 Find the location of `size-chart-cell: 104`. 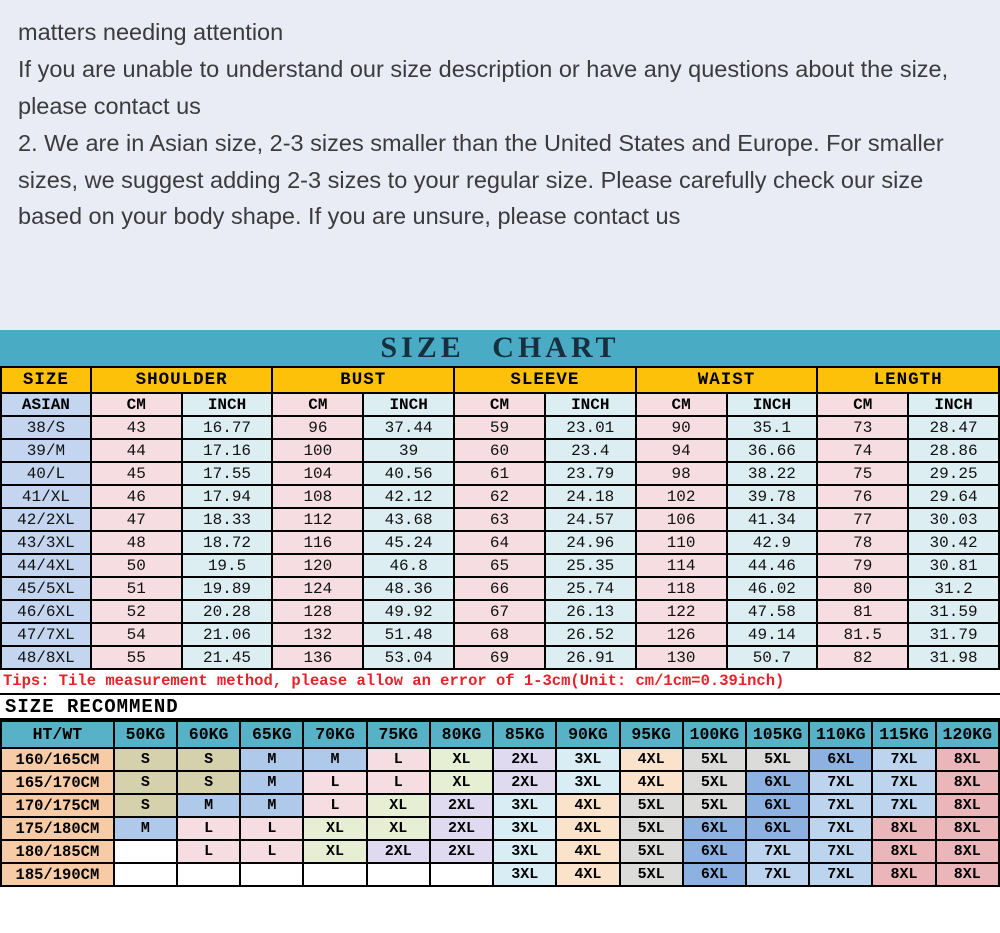

size-chart-cell: 104 is located at coordinates (318, 473).